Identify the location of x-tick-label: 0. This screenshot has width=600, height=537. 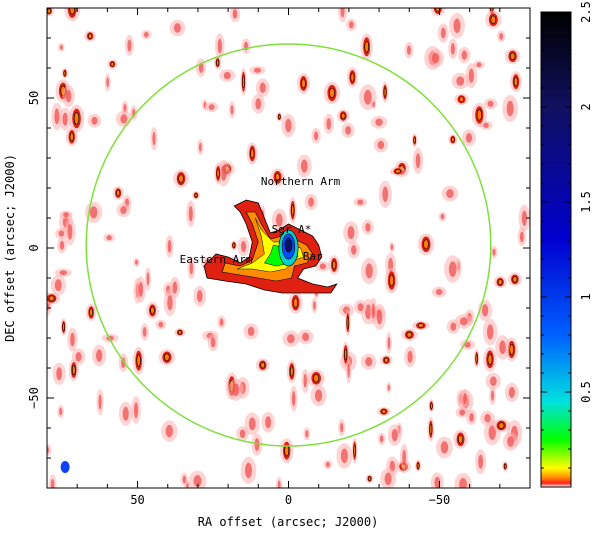
(288, 500).